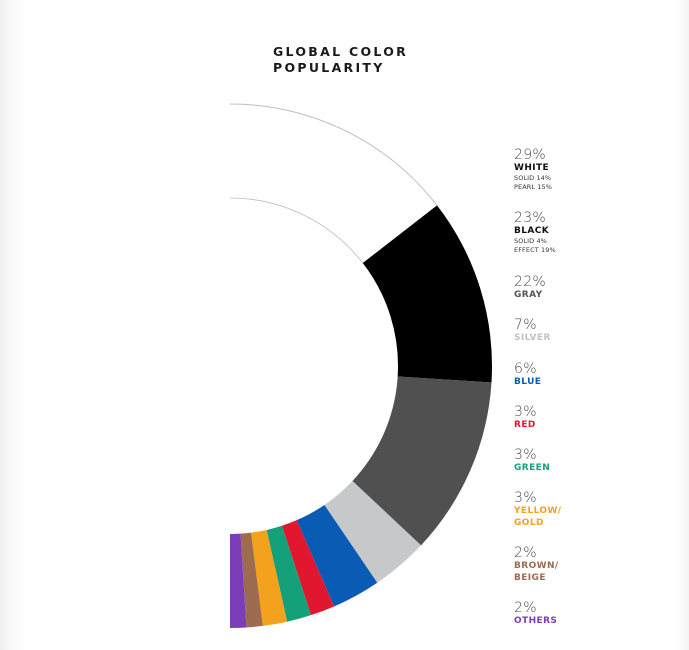 The width and height of the screenshot is (689, 650). I want to click on legend-detail: SOLID 14%, so click(533, 178).